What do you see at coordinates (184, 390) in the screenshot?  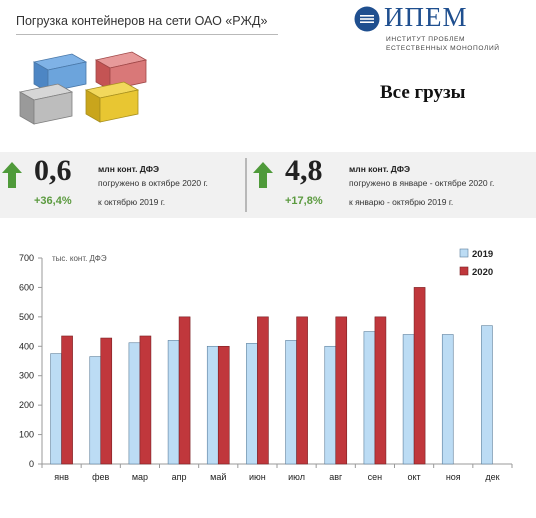 I see `bar-2020-апр` at bounding box center [184, 390].